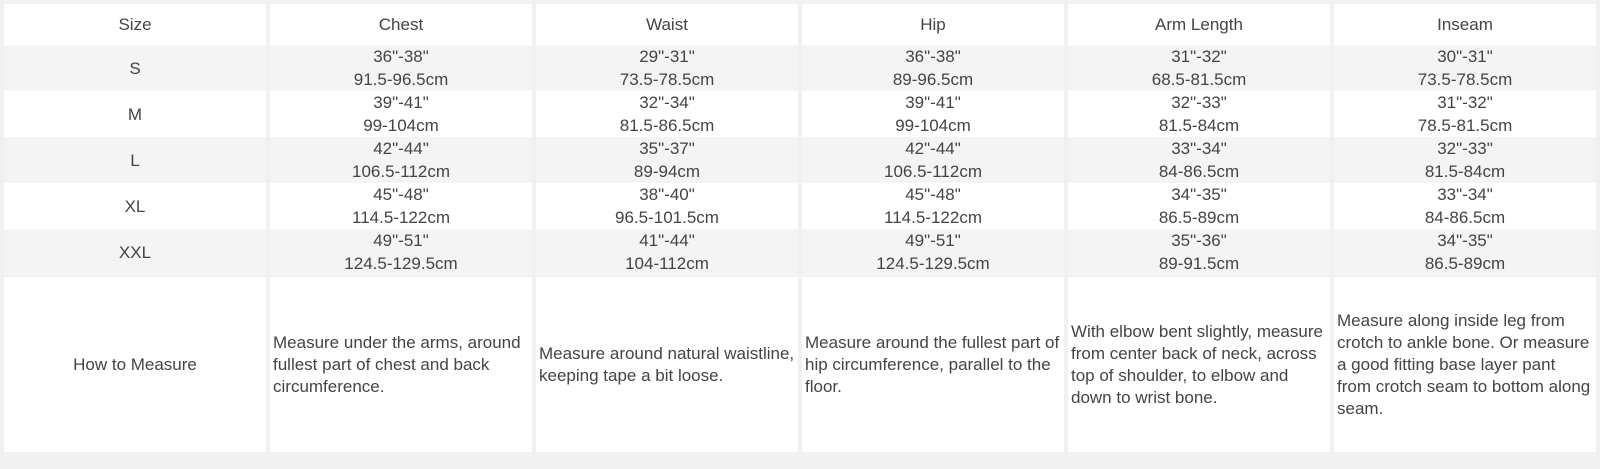  I want to click on cm-value: 91.5-96.5cm, so click(401, 79).